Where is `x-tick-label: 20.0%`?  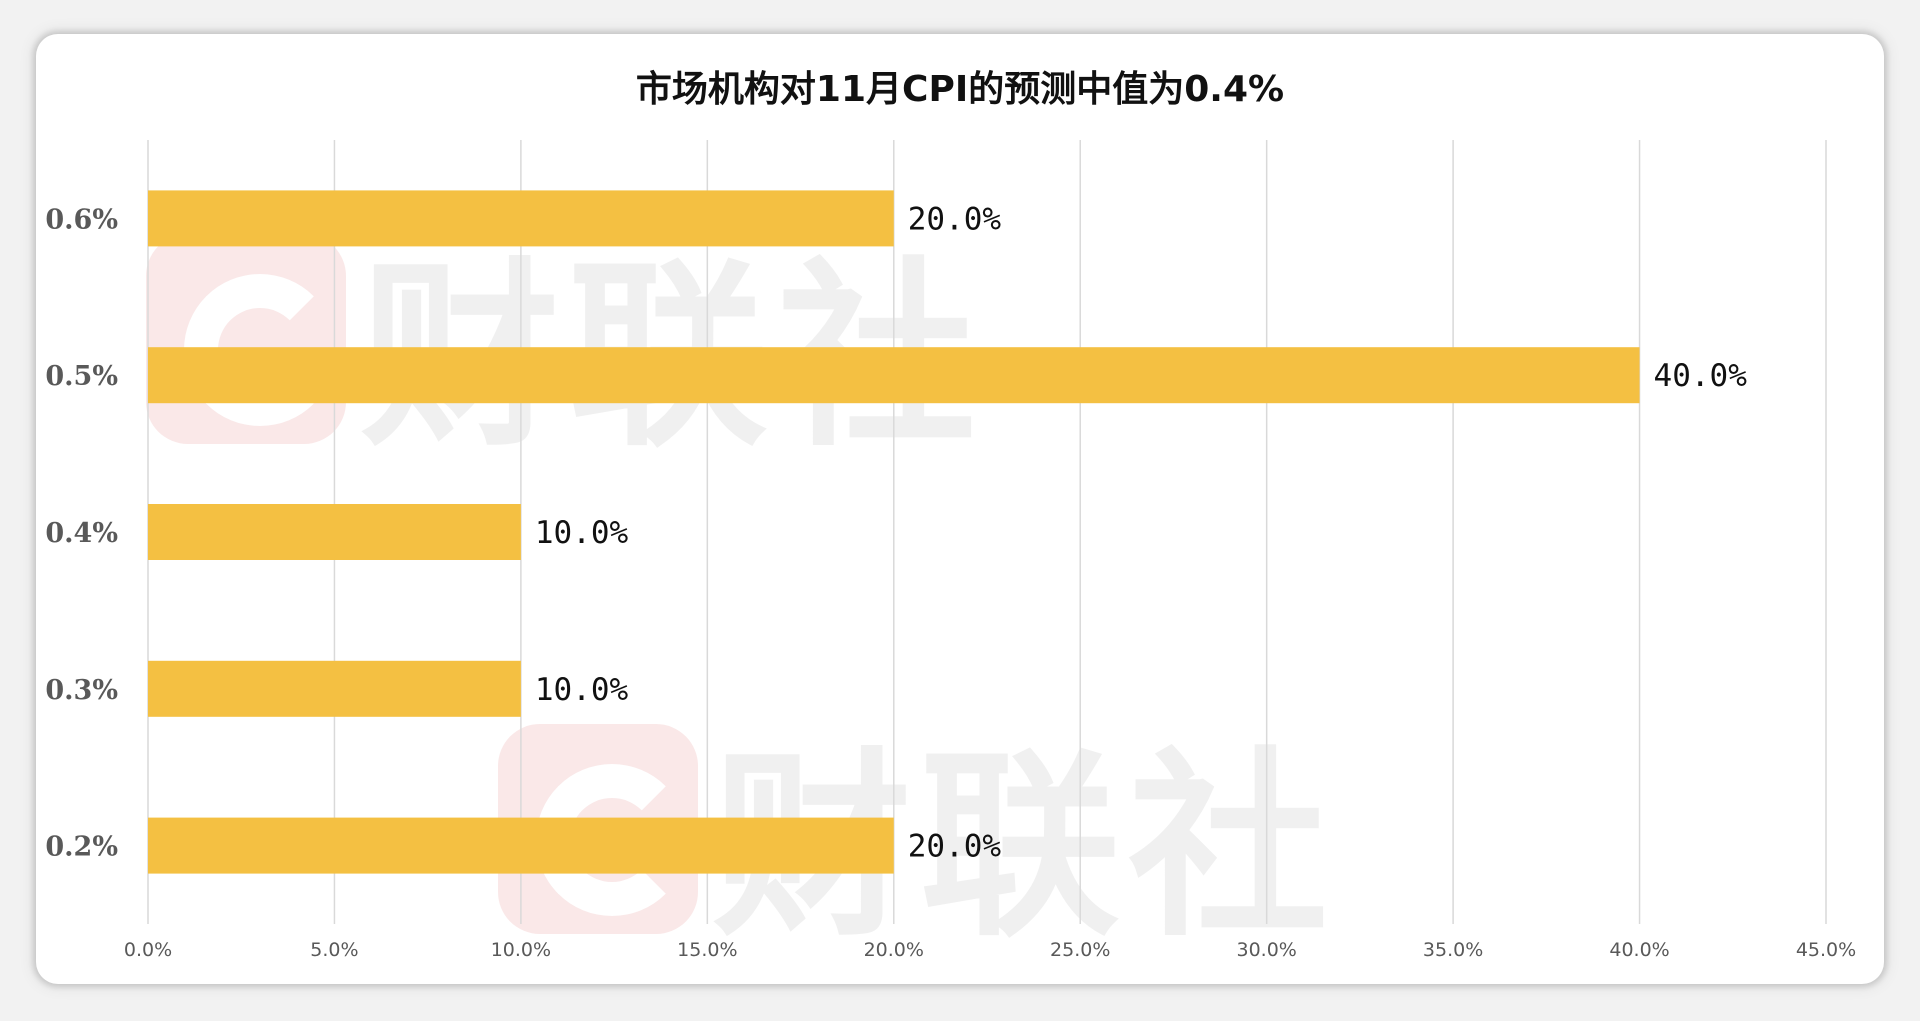 x-tick-label: 20.0% is located at coordinates (894, 950).